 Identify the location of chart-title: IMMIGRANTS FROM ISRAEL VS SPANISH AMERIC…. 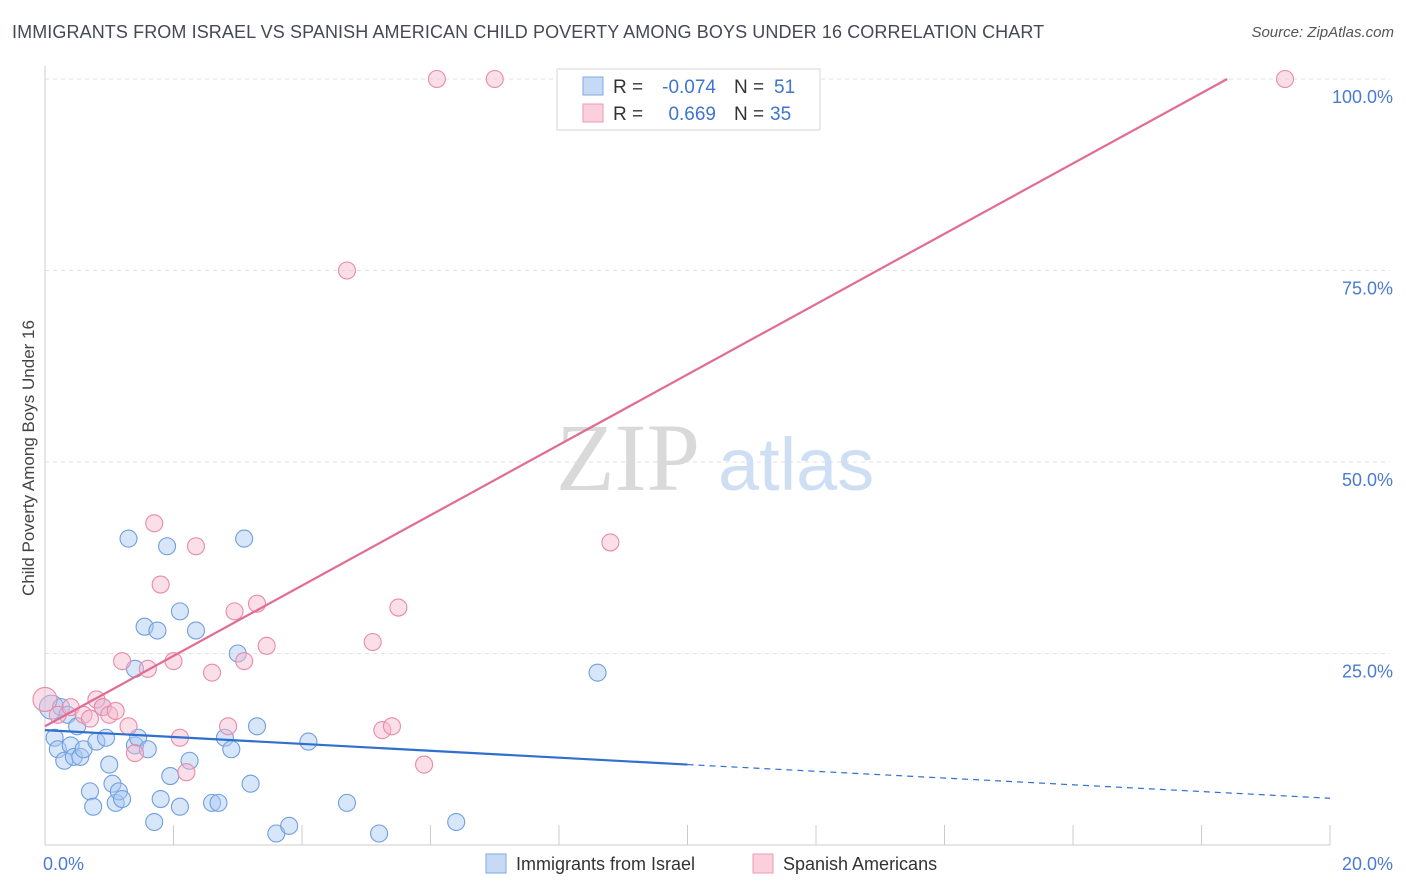
(528, 32).